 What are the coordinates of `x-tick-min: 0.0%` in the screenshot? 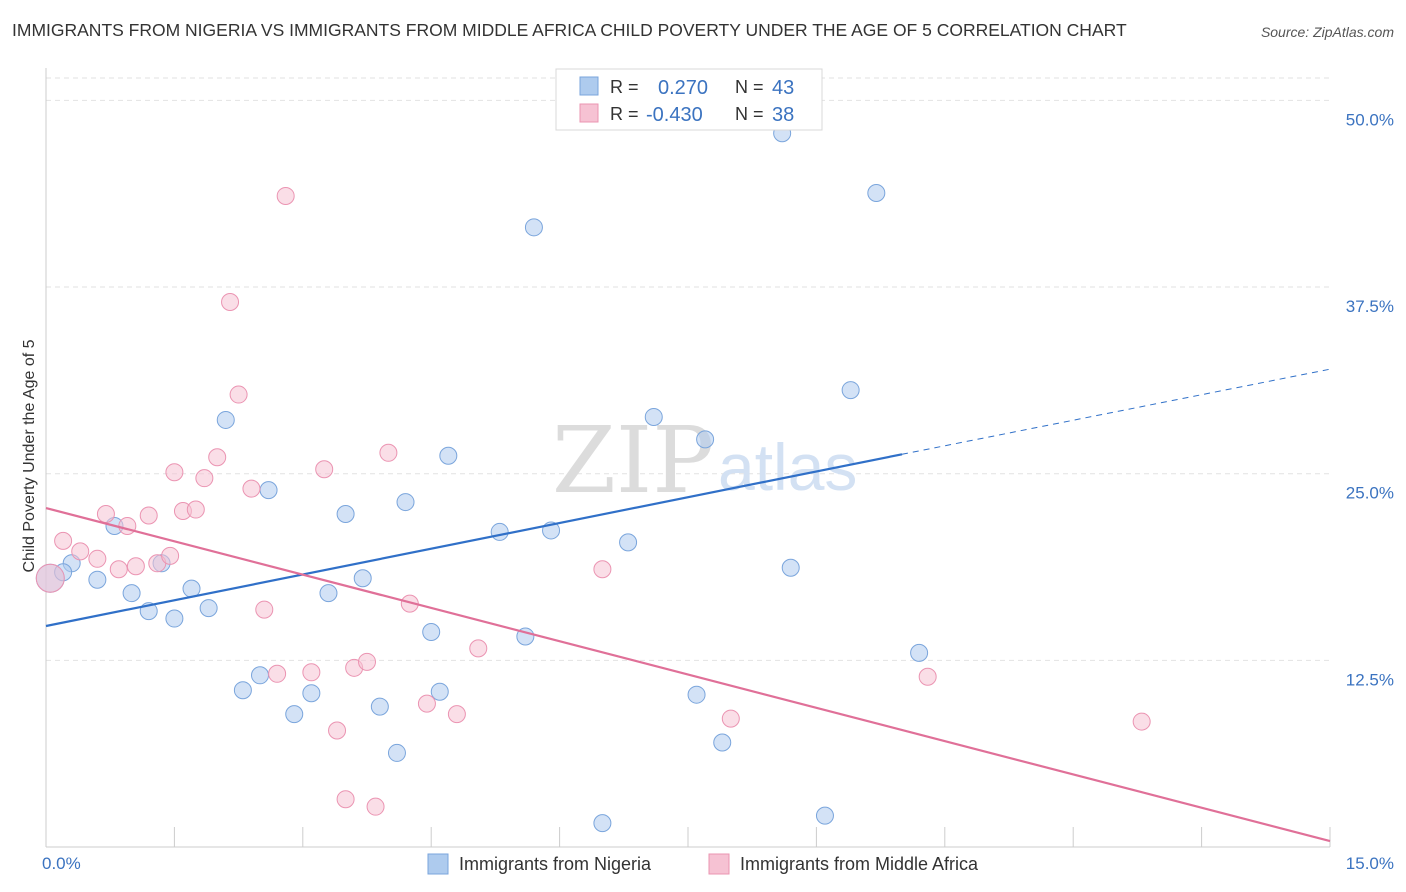 It's located at (61, 863).